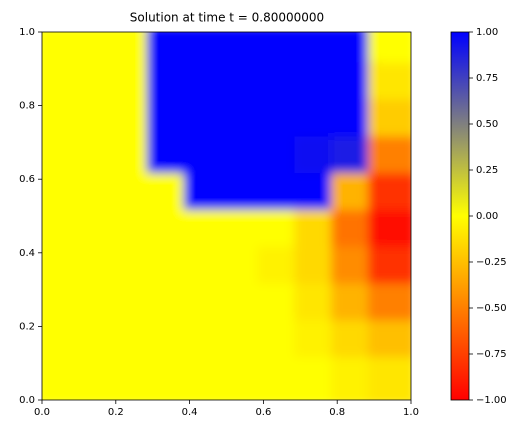 Image resolution: width=530 pixels, height=439 pixels. What do you see at coordinates (27, 400) in the screenshot?
I see `y-tick-label: 0.0` at bounding box center [27, 400].